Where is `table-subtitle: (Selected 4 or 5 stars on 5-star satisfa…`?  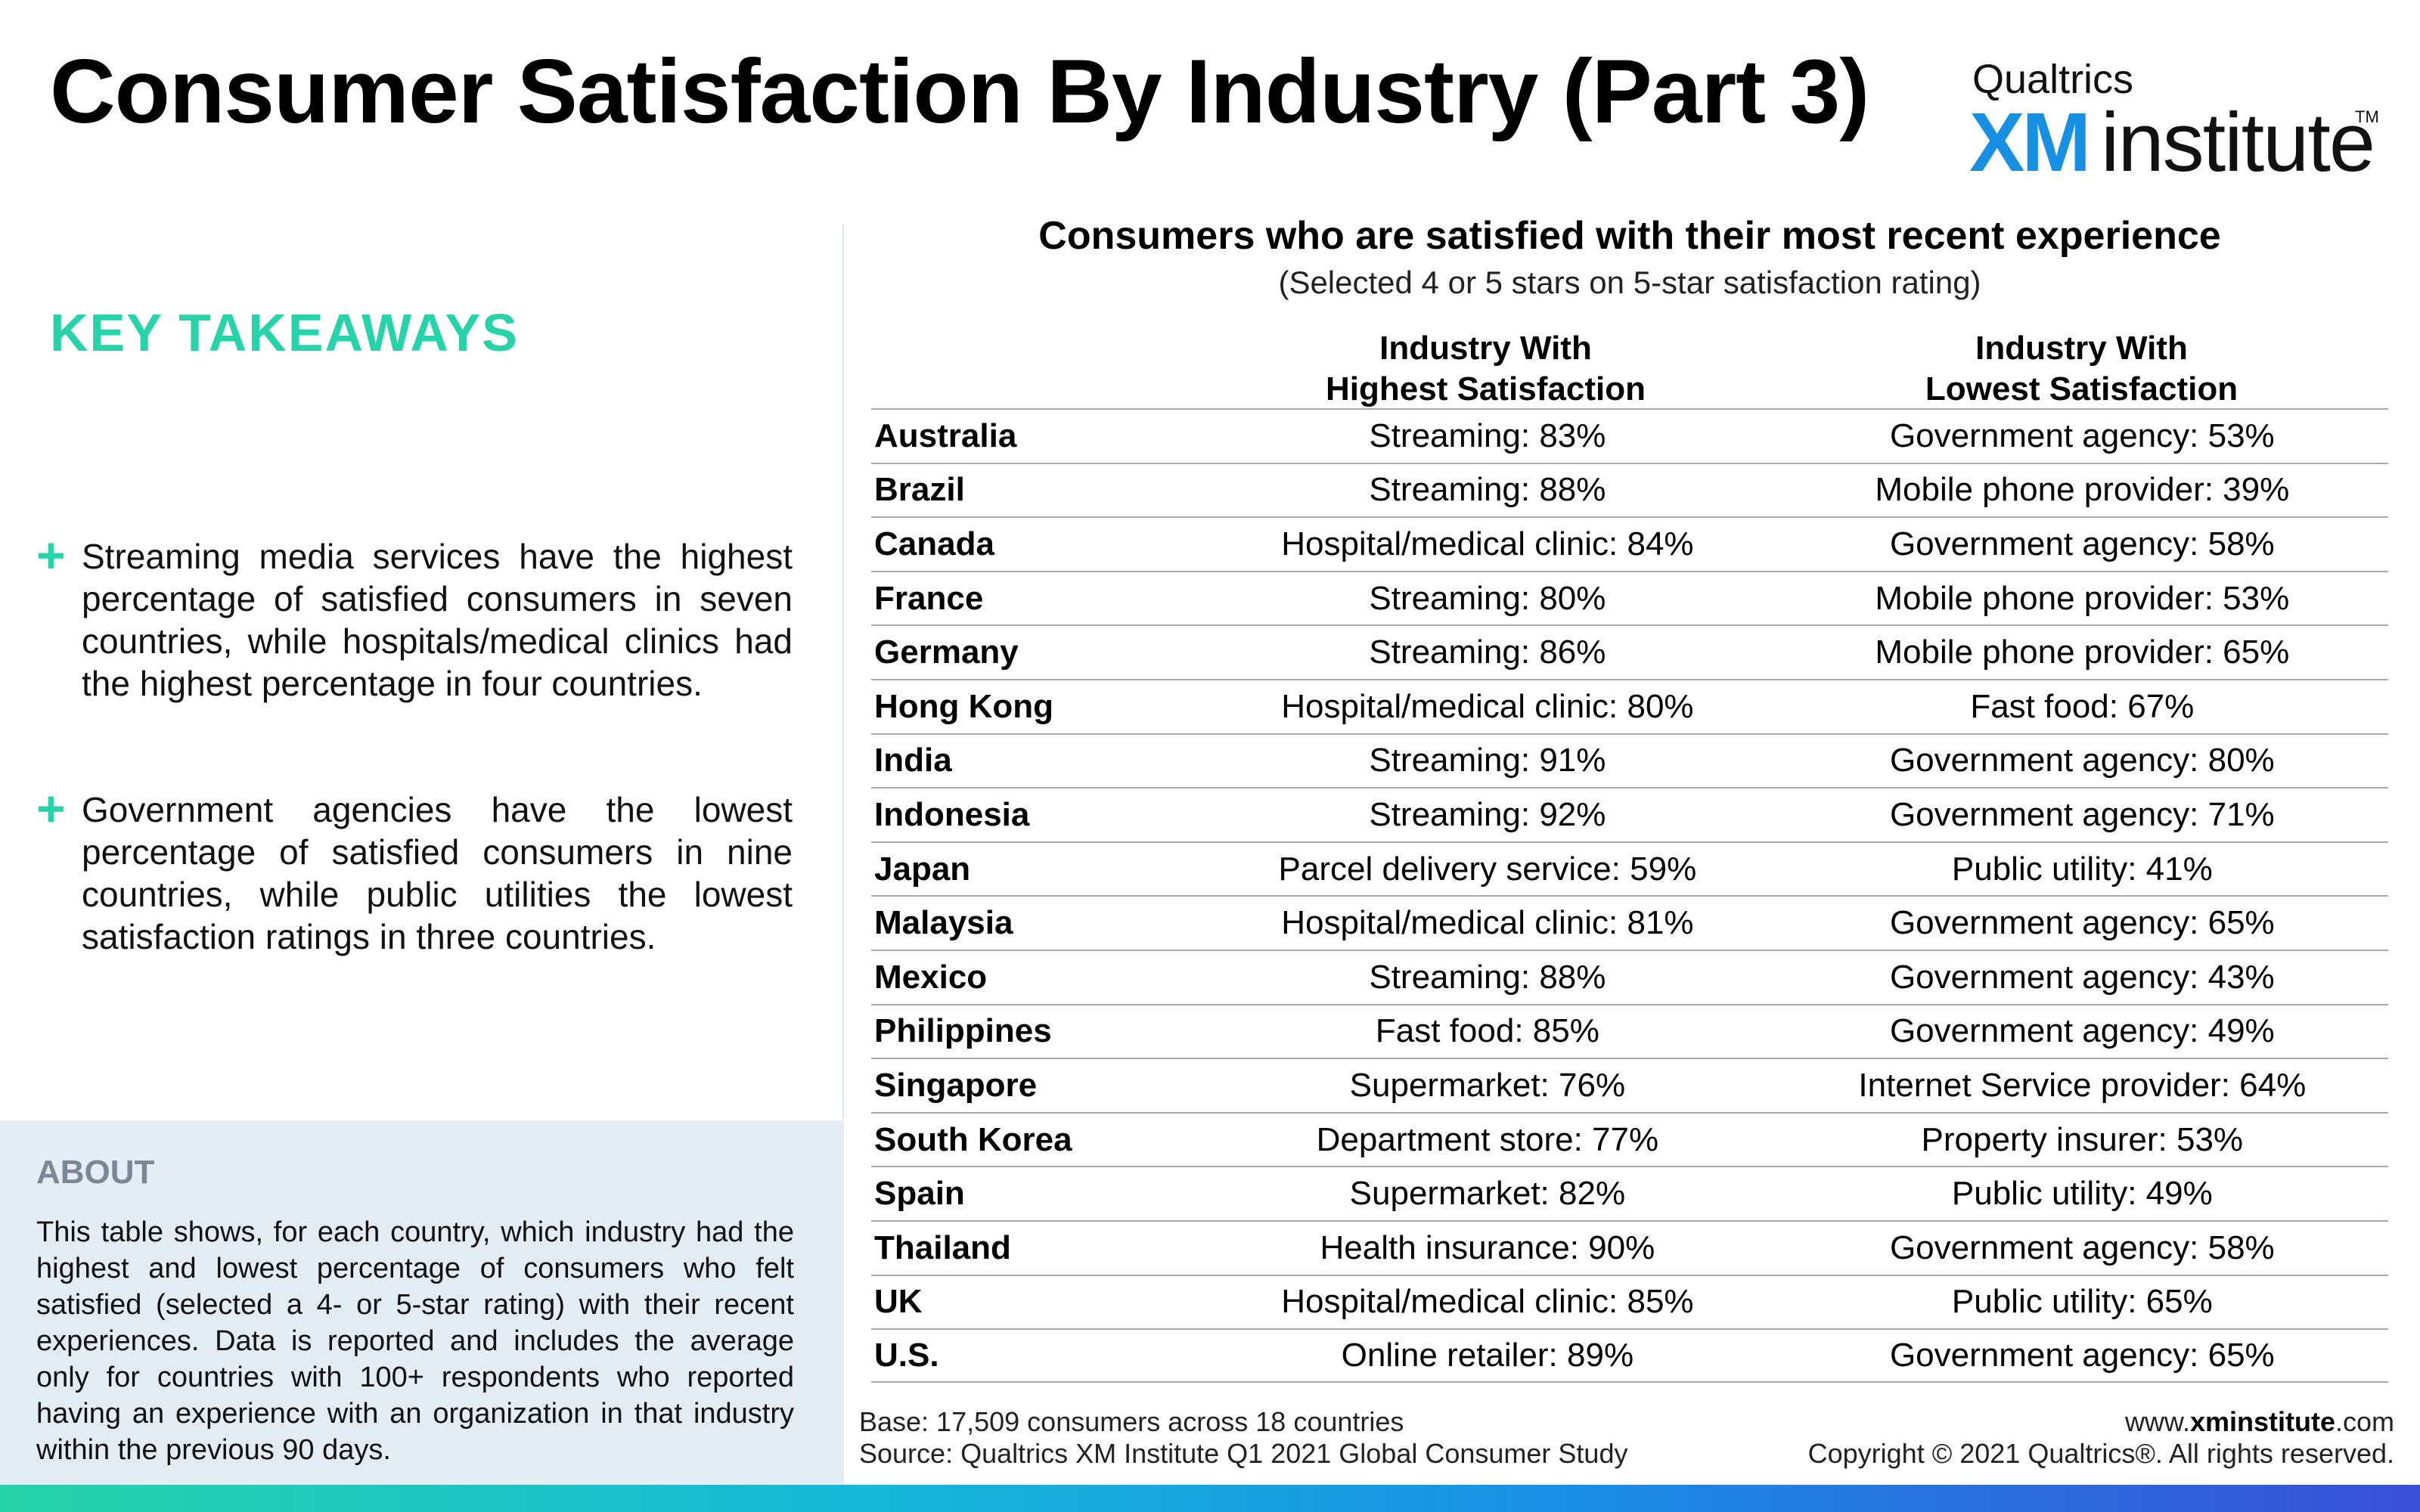 table-subtitle: (Selected 4 or 5 stars on 5-star satisfa… is located at coordinates (1629, 283).